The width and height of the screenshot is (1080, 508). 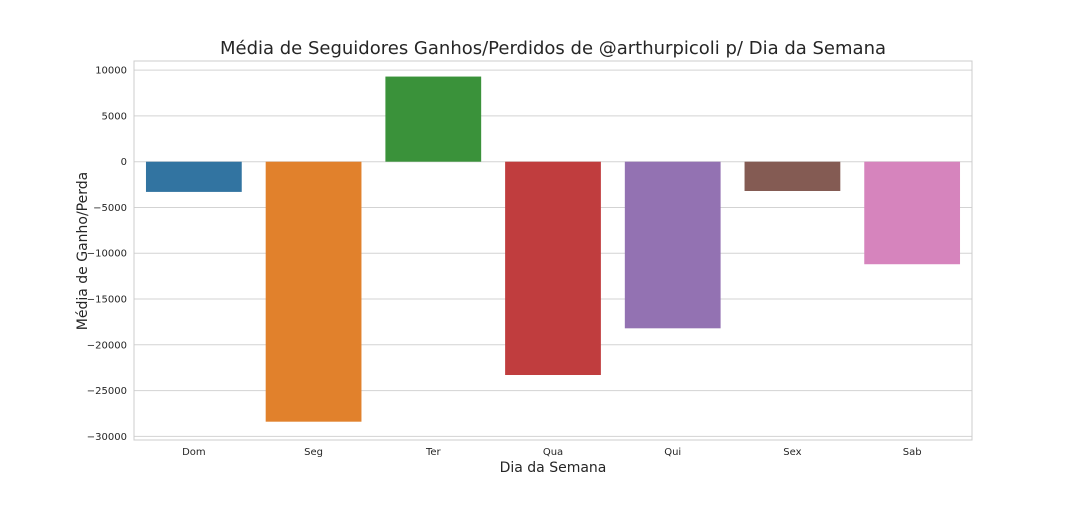 What do you see at coordinates (672, 245) in the screenshot?
I see `bar-qui` at bounding box center [672, 245].